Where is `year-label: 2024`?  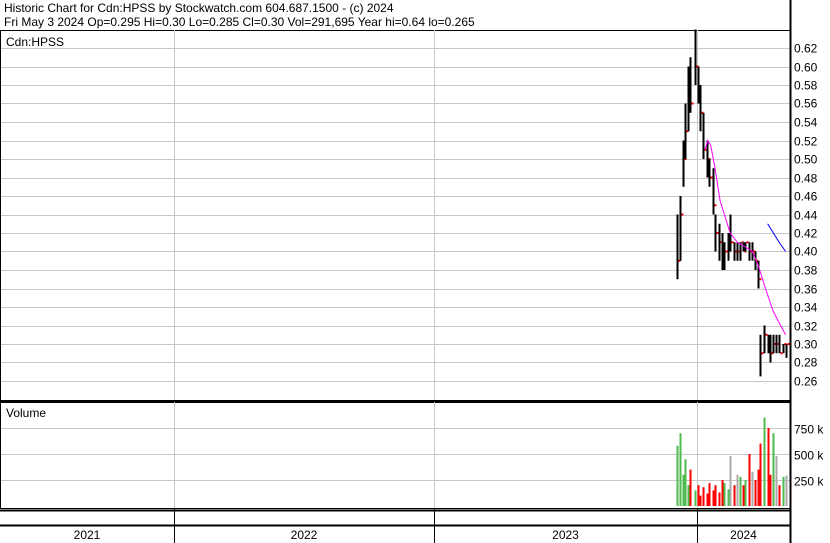
year-label: 2024 is located at coordinates (743, 535).